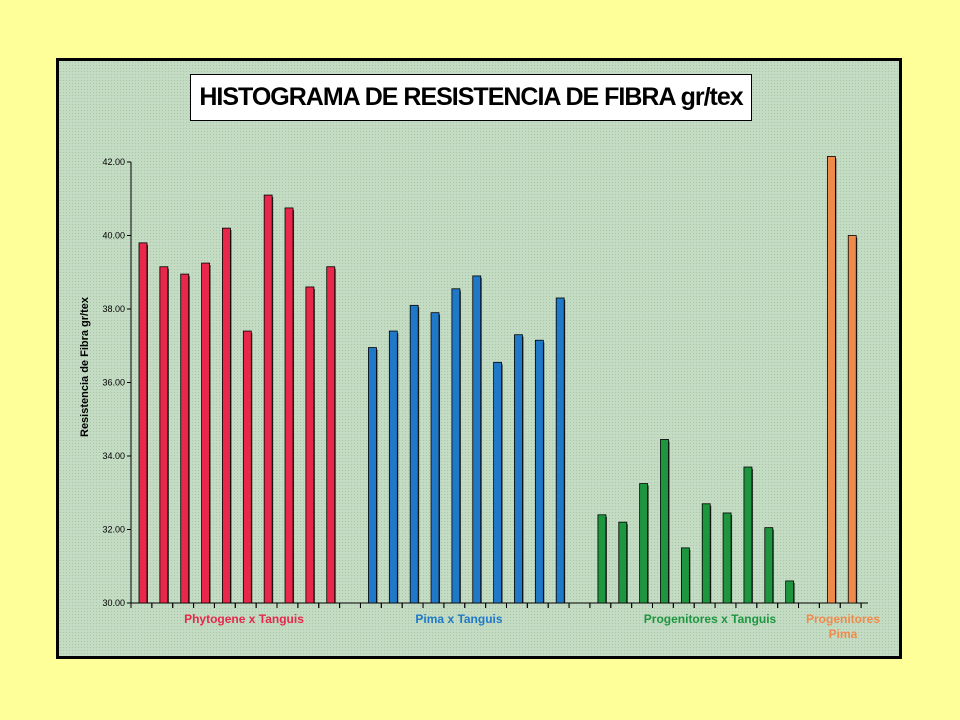  Describe the element at coordinates (710, 619) in the screenshot. I see `group-label: Progenitores x Tanguis` at that location.